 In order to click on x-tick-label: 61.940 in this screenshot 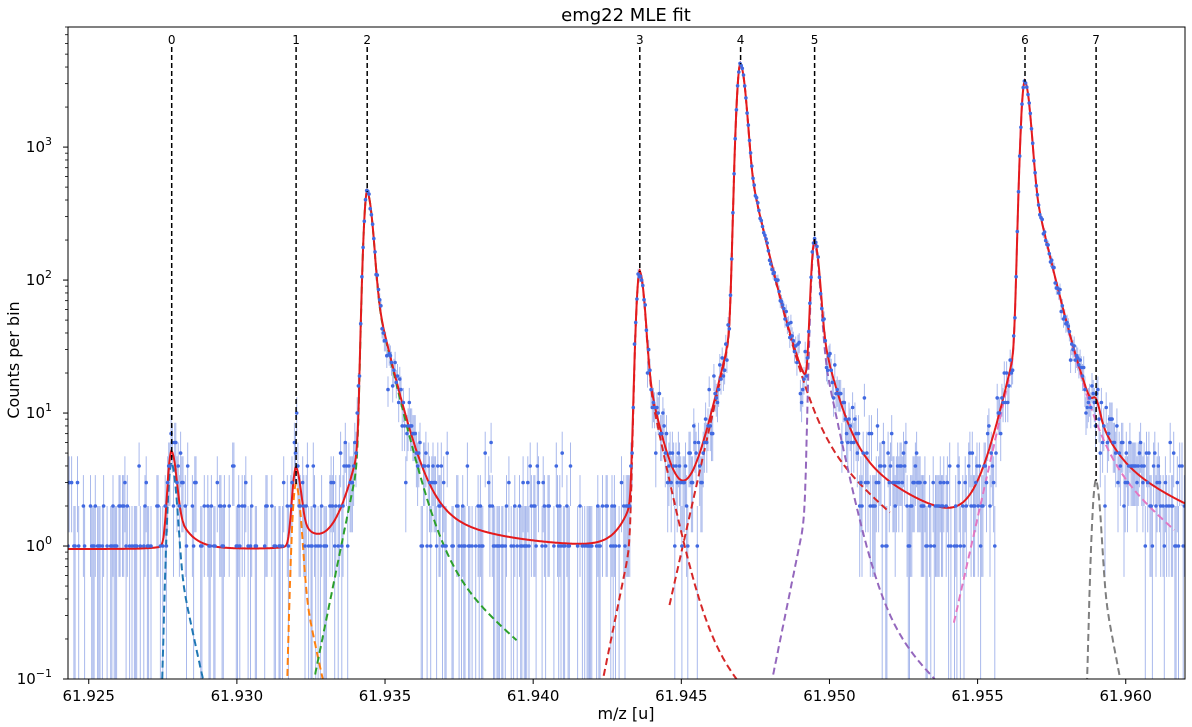, I will do `click(533, 696)`.